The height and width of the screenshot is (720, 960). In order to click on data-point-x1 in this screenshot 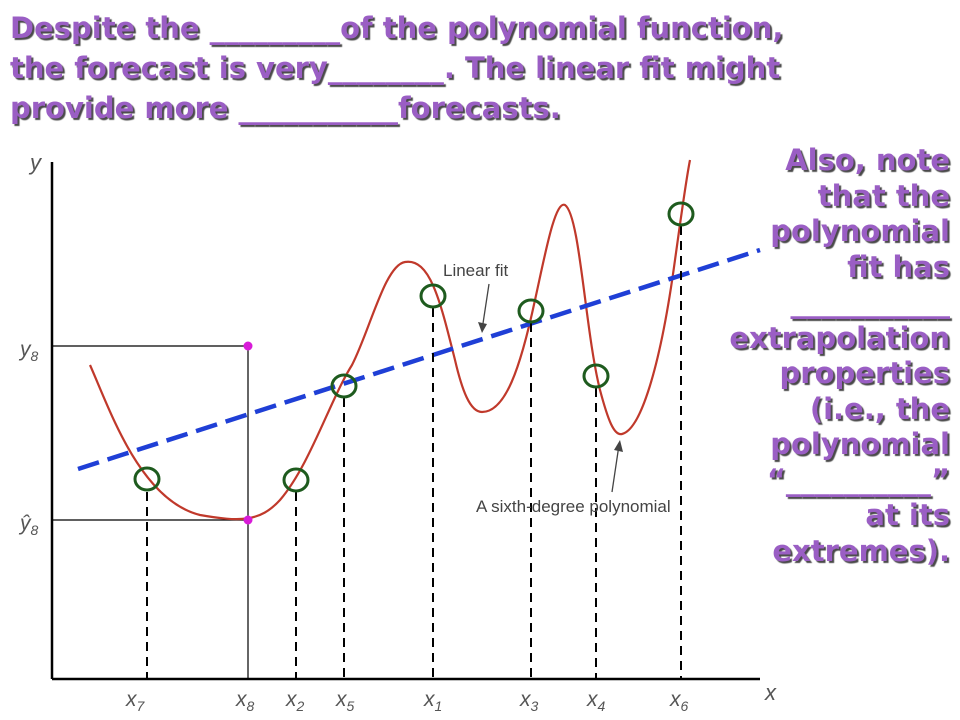, I will do `click(433, 296)`.